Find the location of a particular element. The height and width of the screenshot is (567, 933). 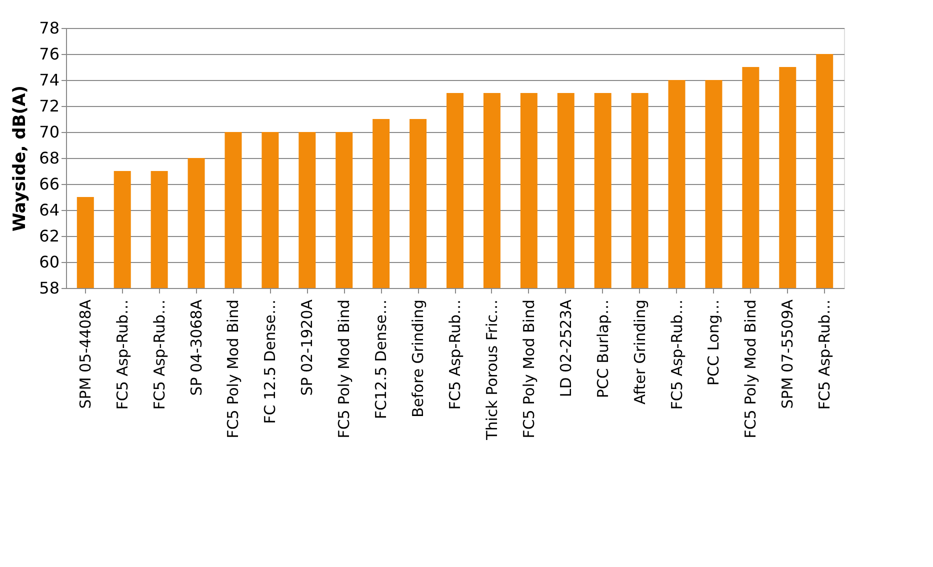

y-tick-label: 74 is located at coordinates (49, 80).